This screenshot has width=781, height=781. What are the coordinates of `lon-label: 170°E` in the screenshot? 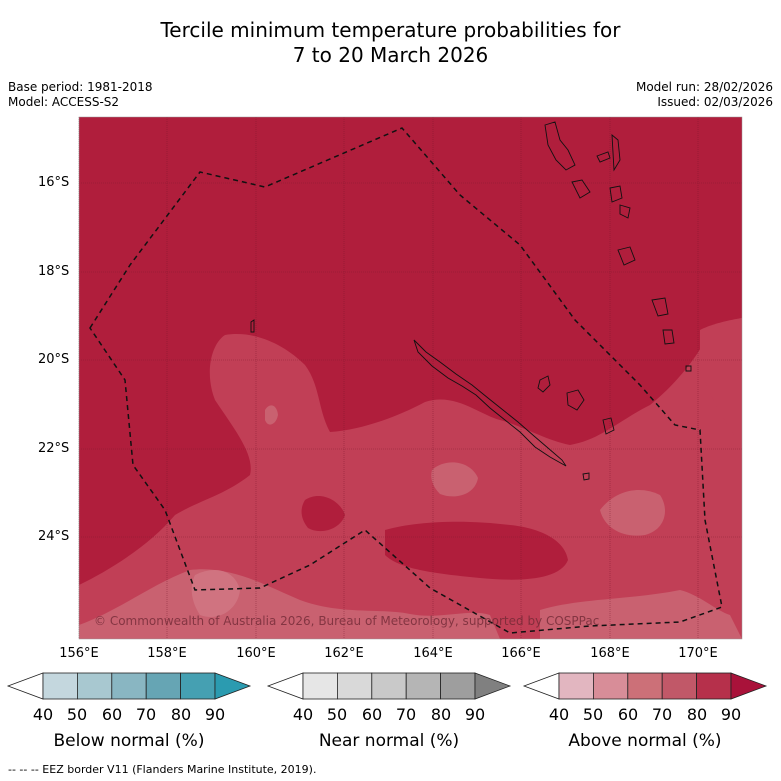 It's located at (698, 653).